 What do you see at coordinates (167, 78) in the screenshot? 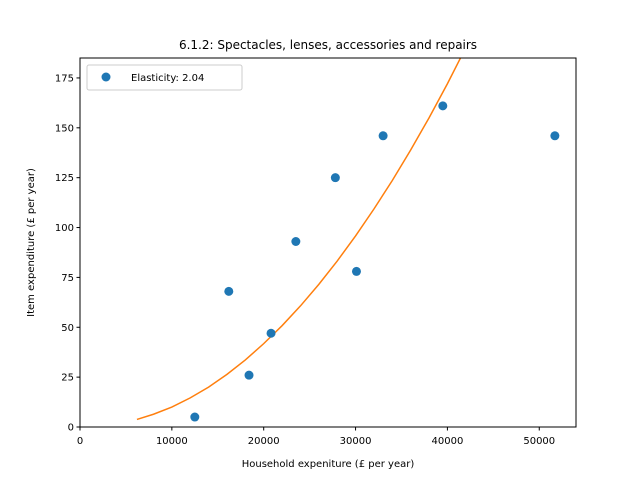
I see `legend-label: Elasticity: 2.04` at bounding box center [167, 78].